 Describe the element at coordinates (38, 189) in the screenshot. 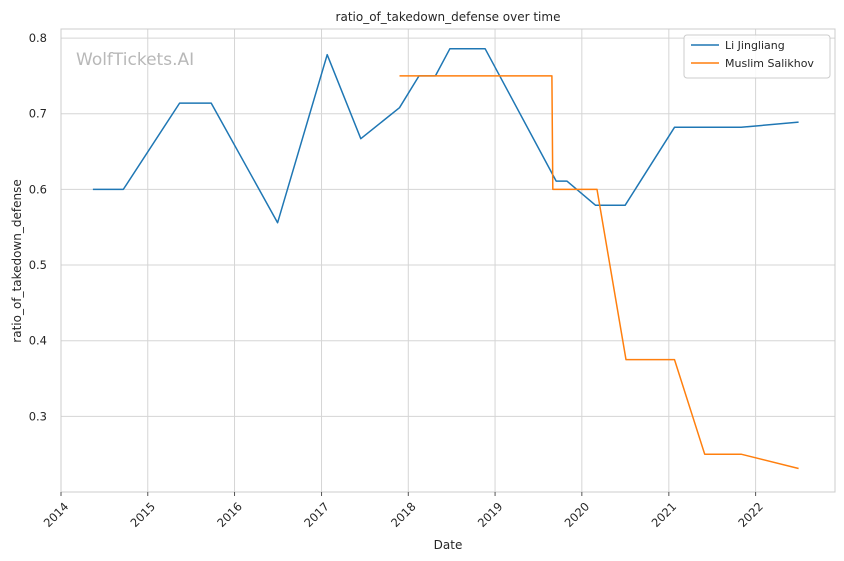

I see `y-tick-label: 0.6` at that location.